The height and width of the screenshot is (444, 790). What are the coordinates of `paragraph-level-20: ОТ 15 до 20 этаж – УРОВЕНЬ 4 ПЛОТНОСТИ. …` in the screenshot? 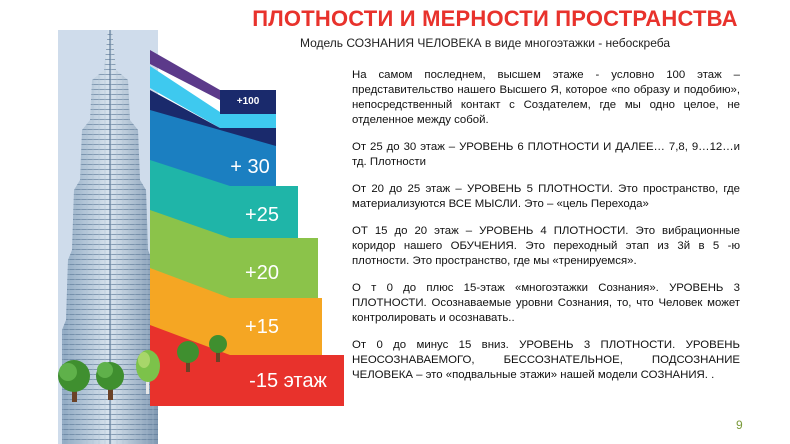 It's located at (546, 246).